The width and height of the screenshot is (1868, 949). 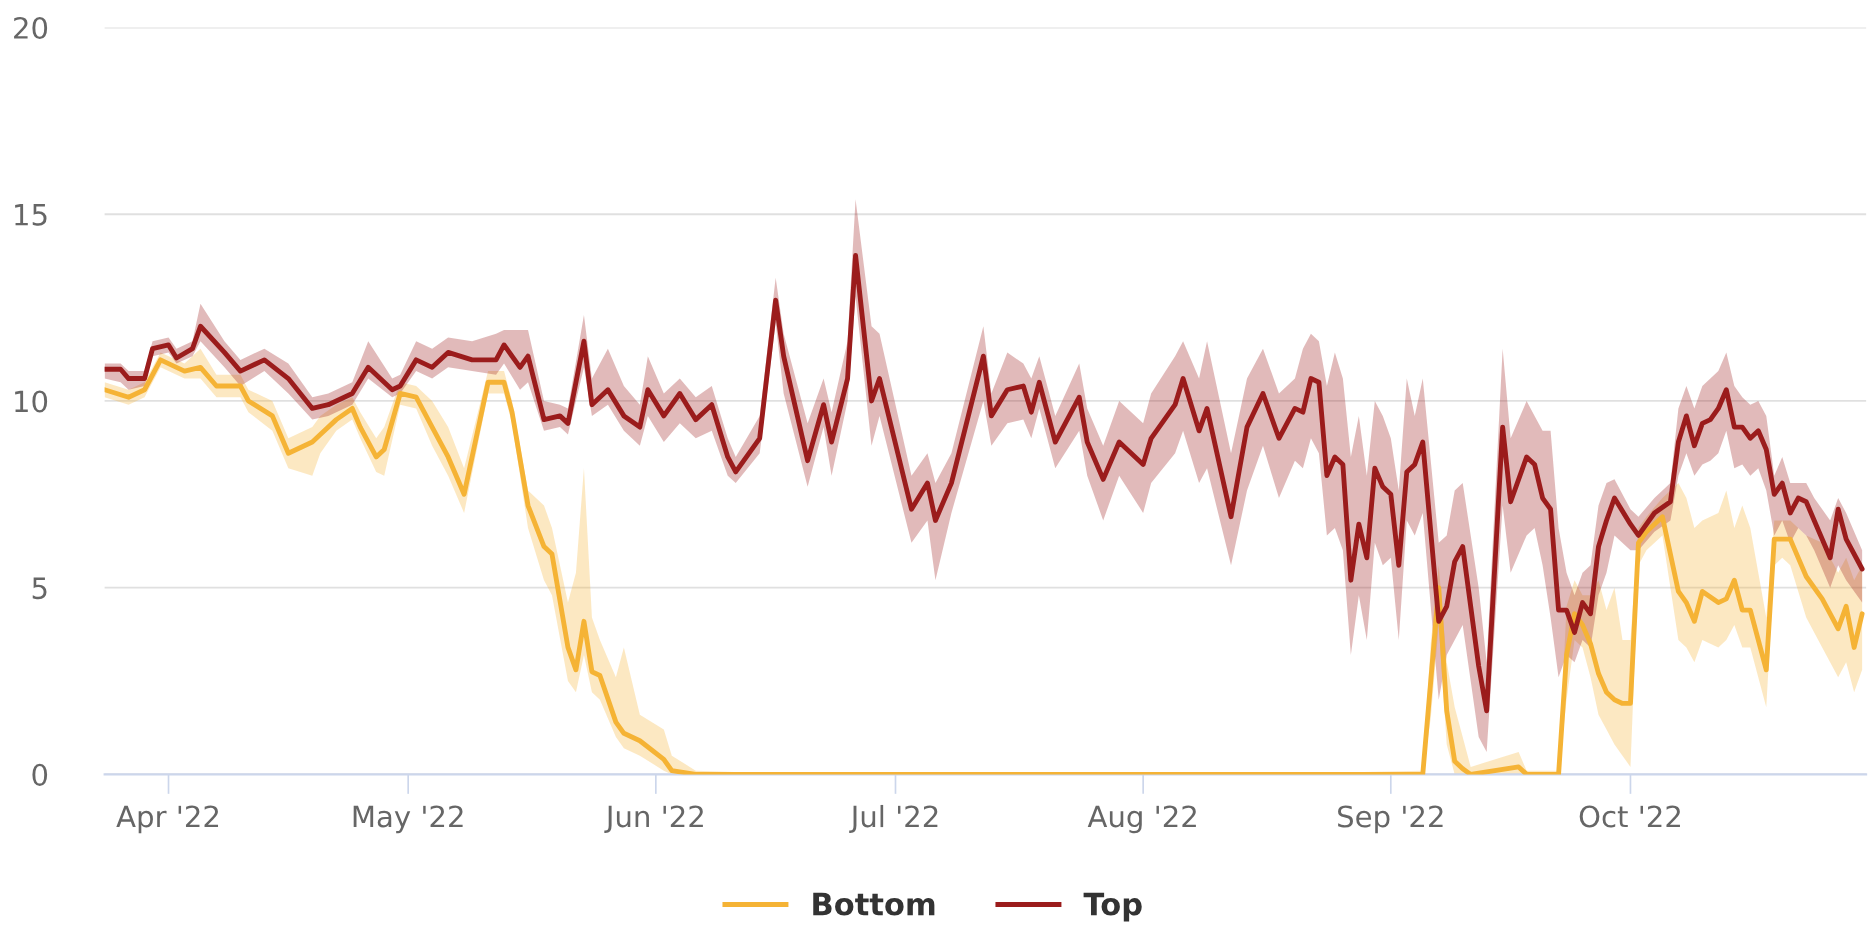 I want to click on legend-label: Top, so click(x=1112, y=907).